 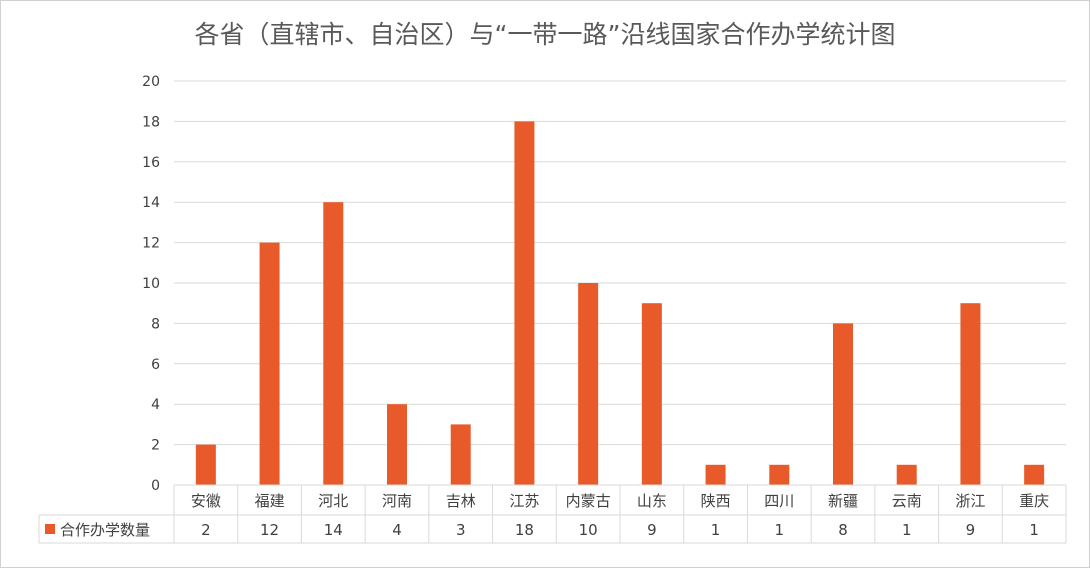 I want to click on data-value-label: 4, so click(x=397, y=530).